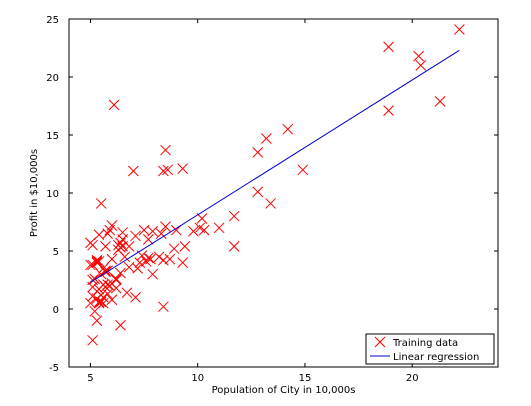  Describe the element at coordinates (284, 390) in the screenshot. I see `x-axis-label: Population of City in 10,000s` at that location.